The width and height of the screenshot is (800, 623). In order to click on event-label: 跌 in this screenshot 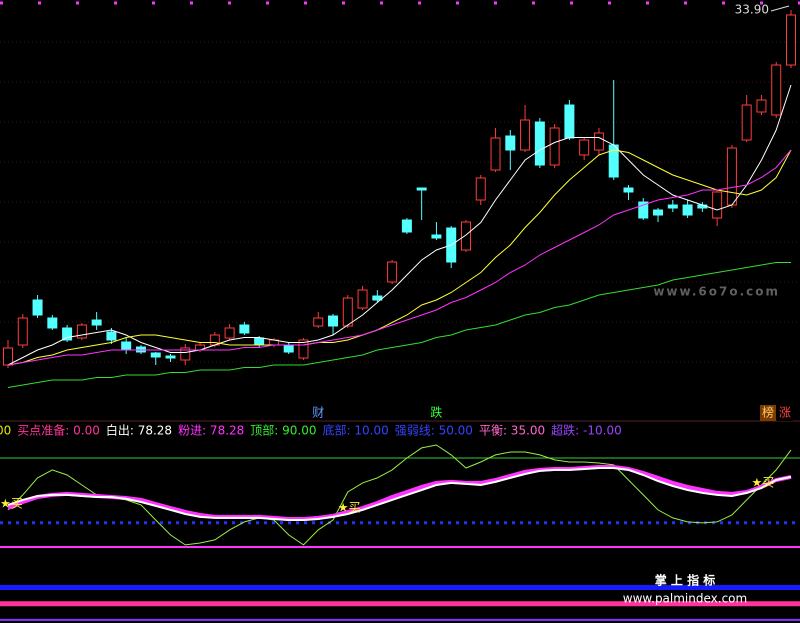, I will do `click(436, 412)`.